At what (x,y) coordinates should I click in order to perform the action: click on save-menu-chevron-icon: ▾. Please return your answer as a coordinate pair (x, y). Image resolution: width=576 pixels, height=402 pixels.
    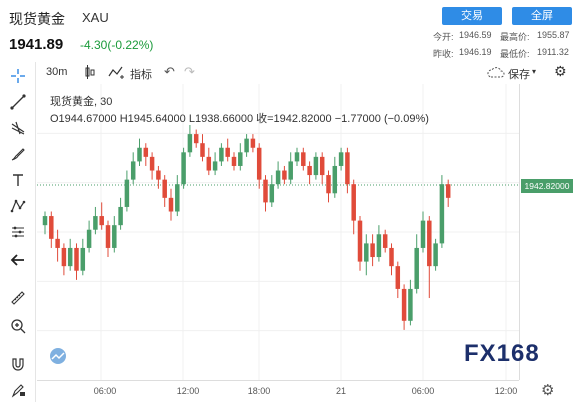
    Looking at the image, I should click on (534, 71).